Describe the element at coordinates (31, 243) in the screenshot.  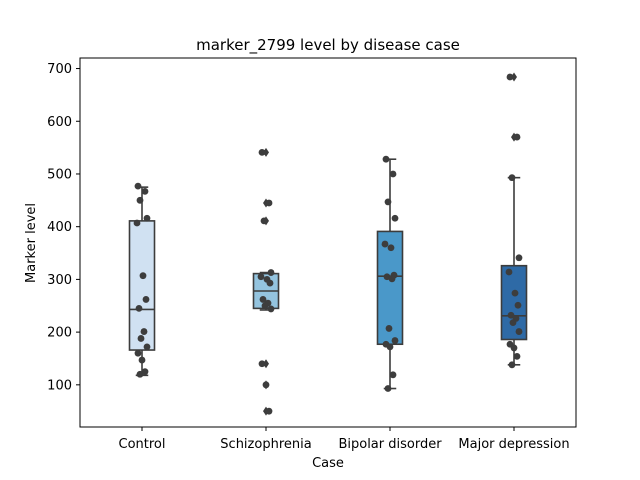
I see `y-axis-label: Marker level` at that location.